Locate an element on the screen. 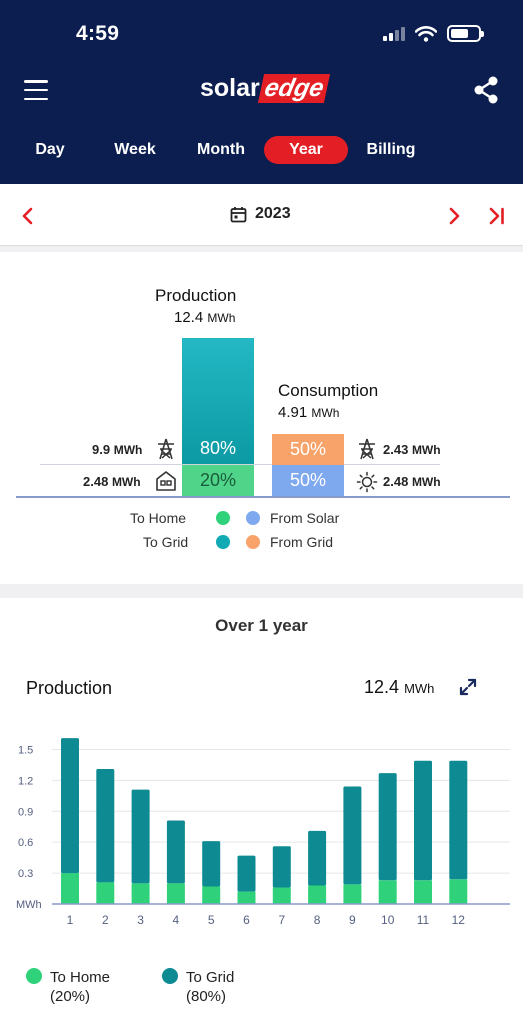  x-tick-label: 3 is located at coordinates (140, 920).